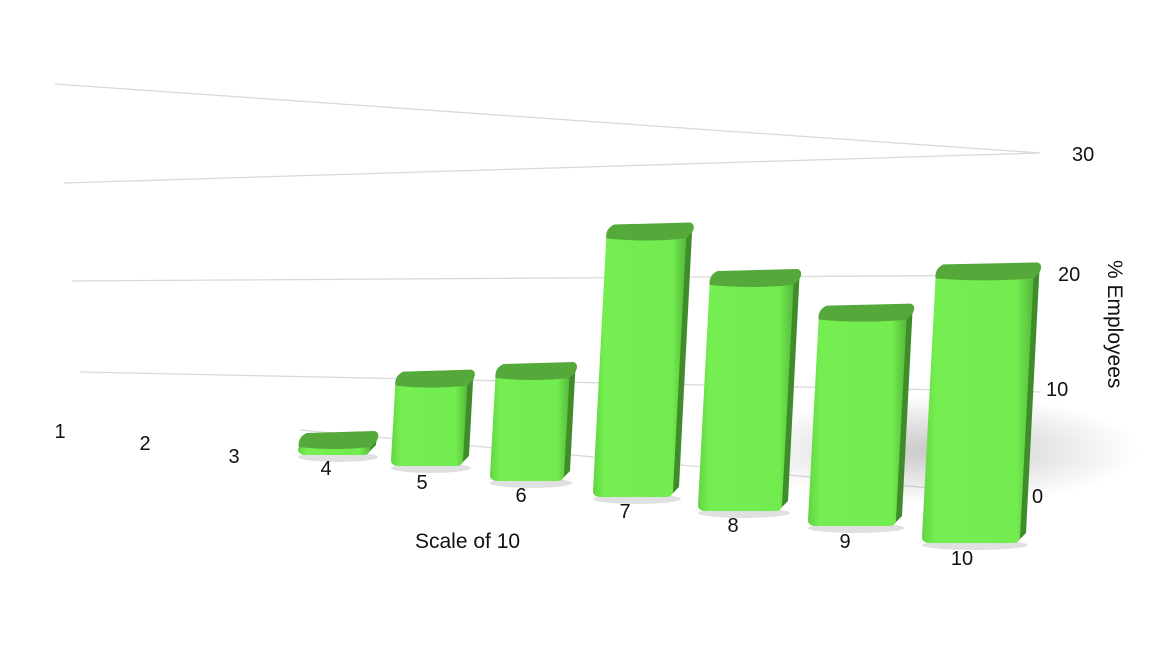  What do you see at coordinates (520, 496) in the screenshot?
I see `x-tick-label: 6` at bounding box center [520, 496].